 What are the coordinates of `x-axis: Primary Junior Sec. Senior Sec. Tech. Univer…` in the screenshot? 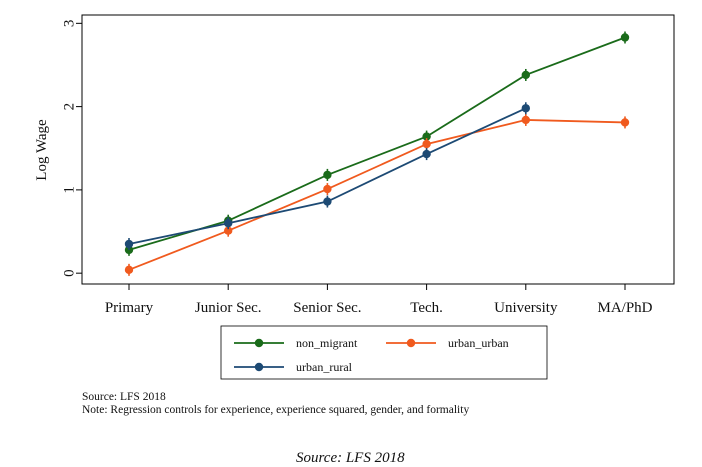 It's located at (379, 300).